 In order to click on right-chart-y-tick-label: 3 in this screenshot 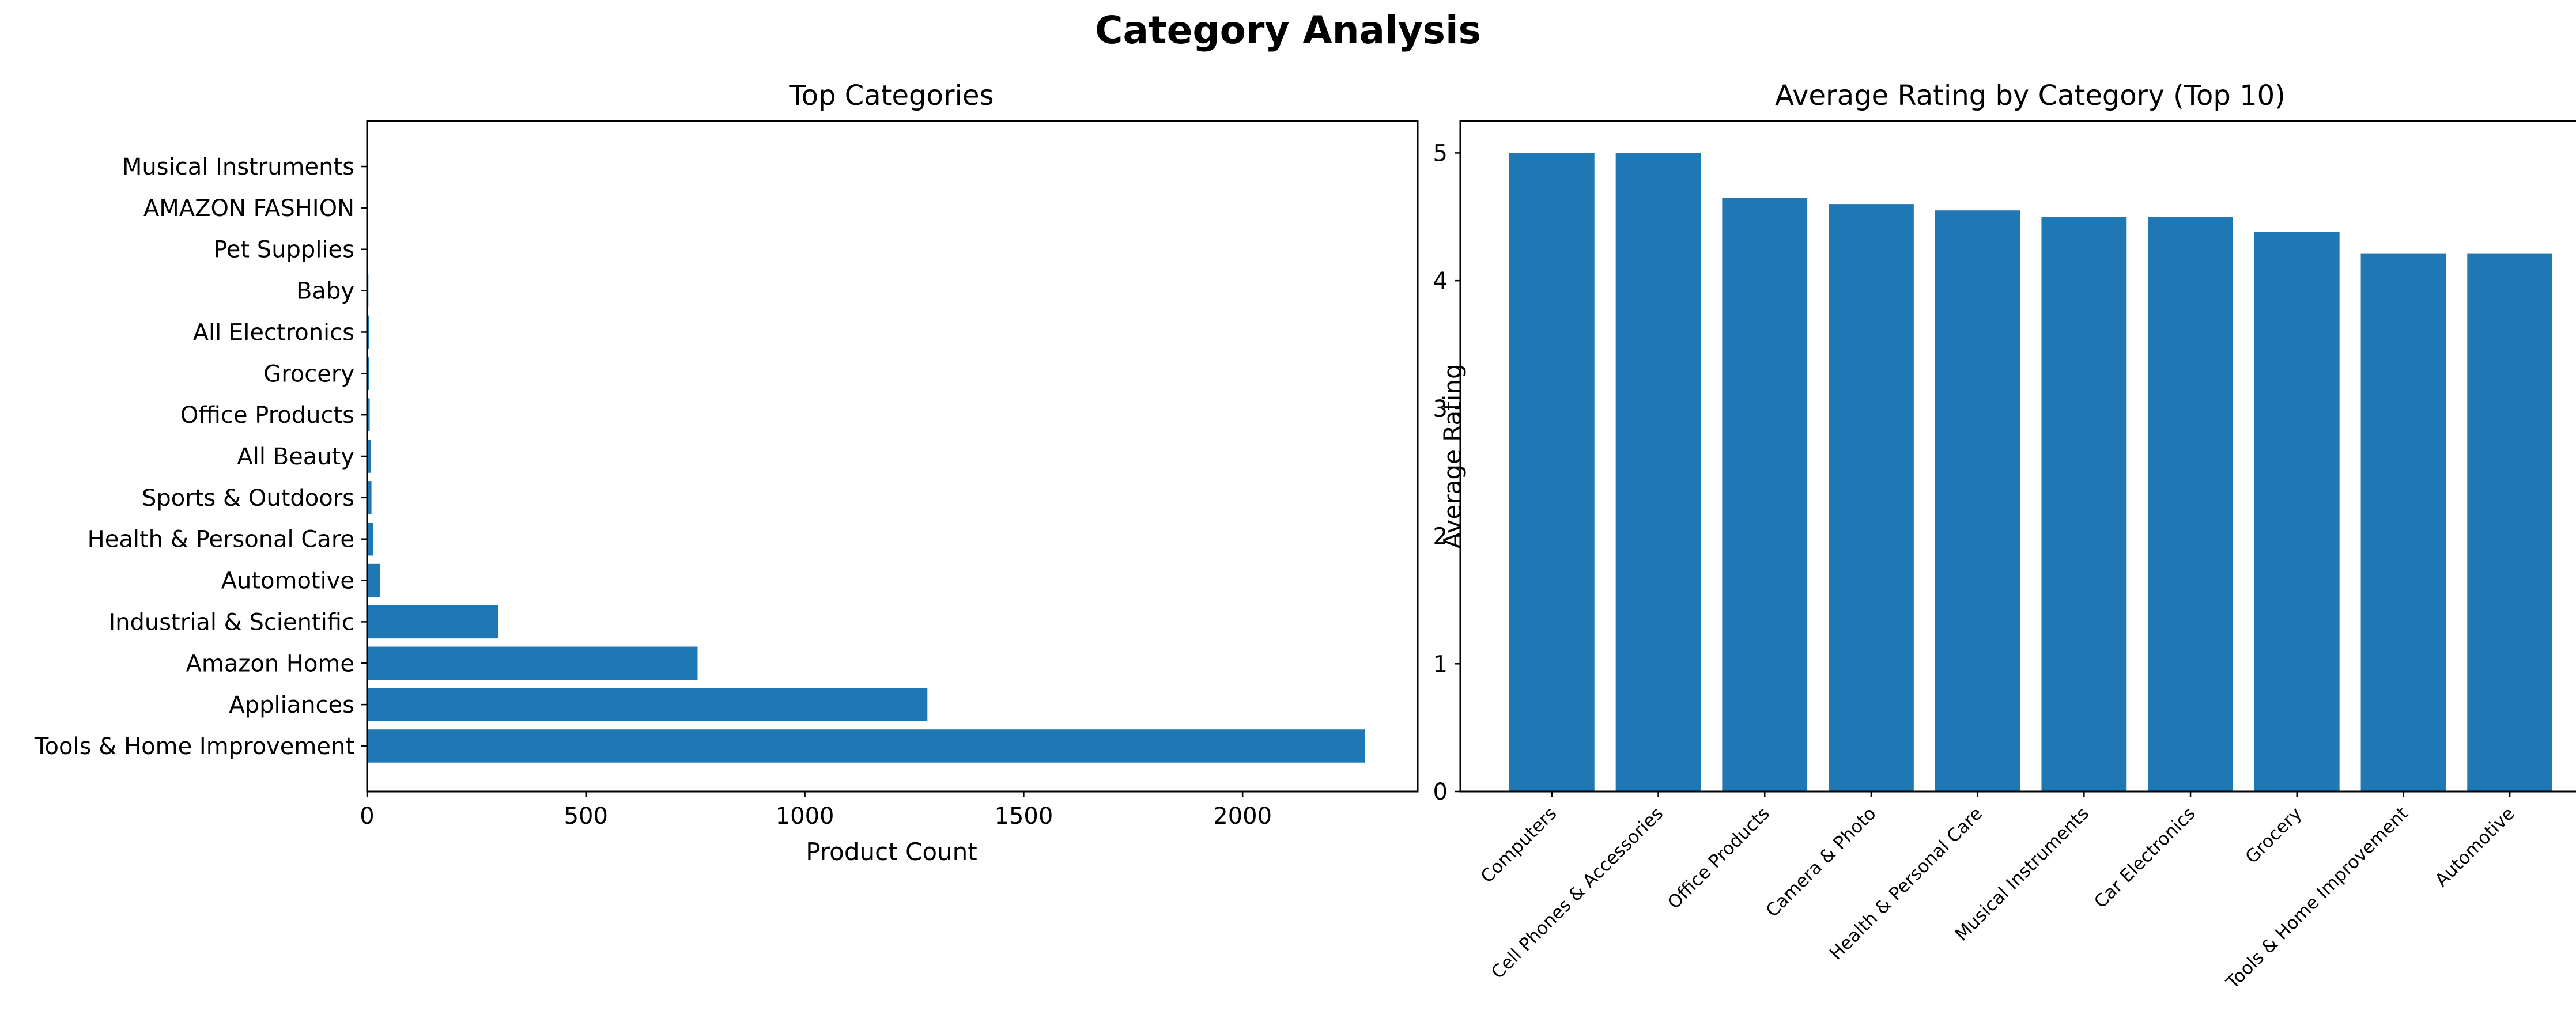, I will do `click(1440, 409)`.